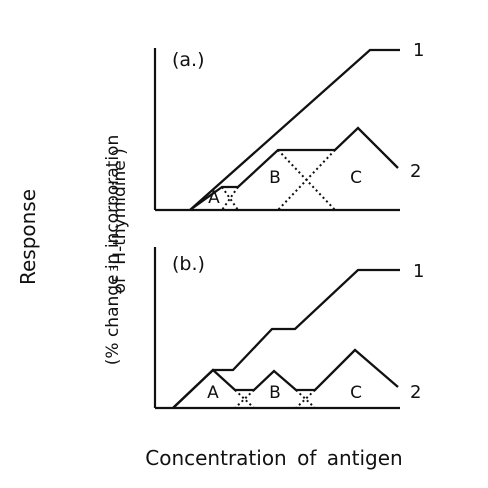  I want to click on panel-a-series-2-line, so click(294, 168).